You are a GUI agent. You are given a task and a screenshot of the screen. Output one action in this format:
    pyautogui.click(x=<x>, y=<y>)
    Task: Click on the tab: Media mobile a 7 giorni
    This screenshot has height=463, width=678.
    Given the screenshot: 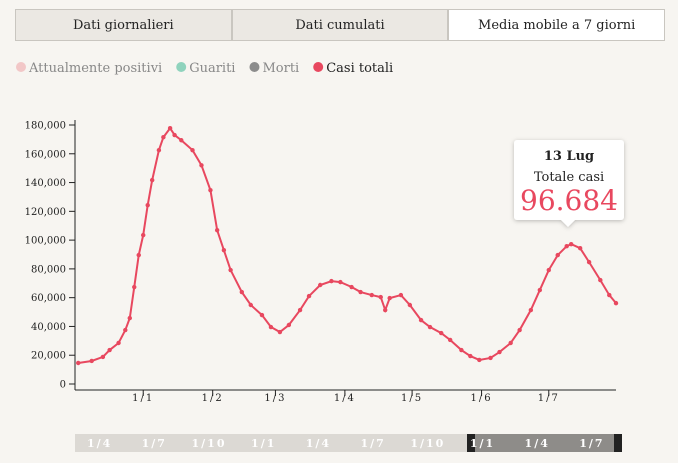 What is the action you would take?
    pyautogui.click(x=557, y=25)
    